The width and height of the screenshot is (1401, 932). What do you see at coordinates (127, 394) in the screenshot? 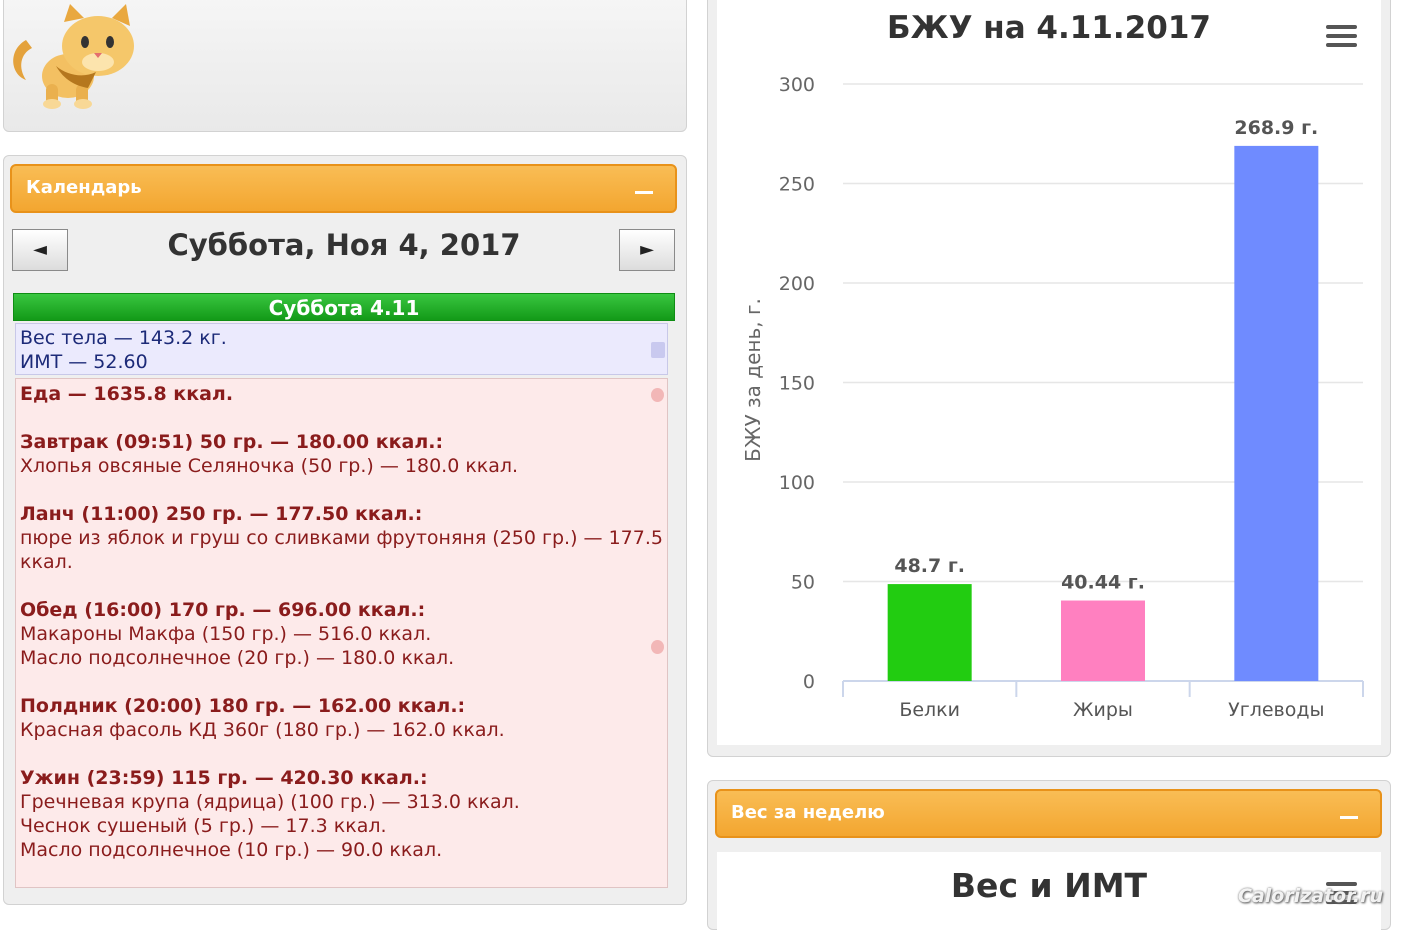
I see `food-total: Еда — 1635.8 ккал.` at bounding box center [127, 394].